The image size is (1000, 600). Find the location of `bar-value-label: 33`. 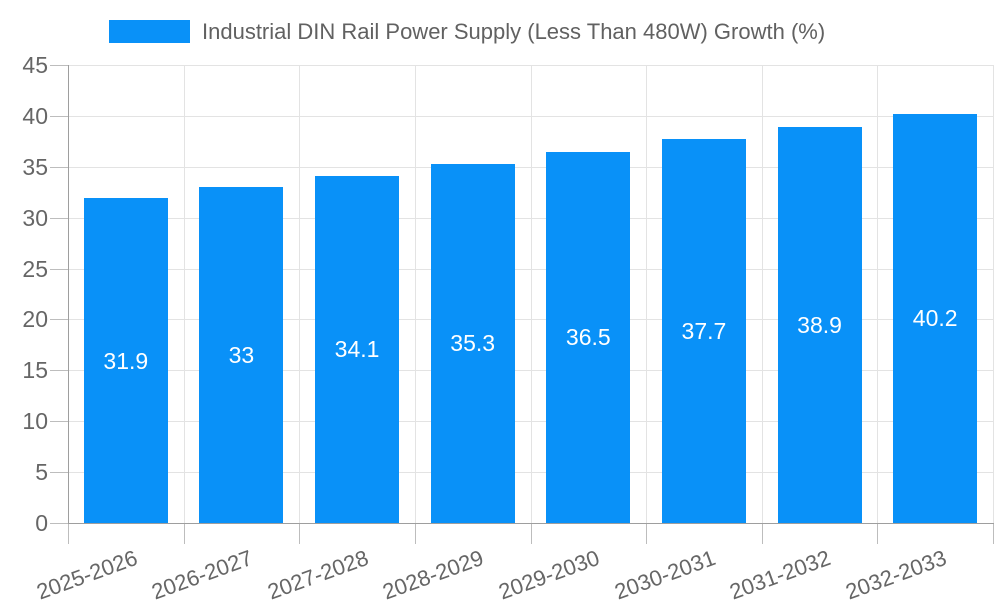

bar-value-label: 33 is located at coordinates (241, 355).